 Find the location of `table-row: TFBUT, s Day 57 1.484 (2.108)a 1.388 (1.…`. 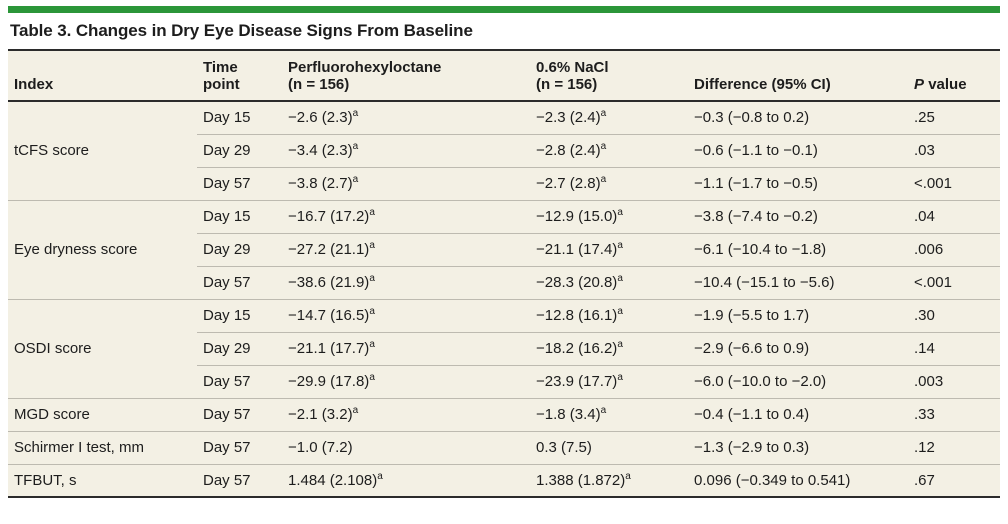

table-row: TFBUT, s Day 57 1.484 (2.108)a 1.388 (1.… is located at coordinates (504, 480).